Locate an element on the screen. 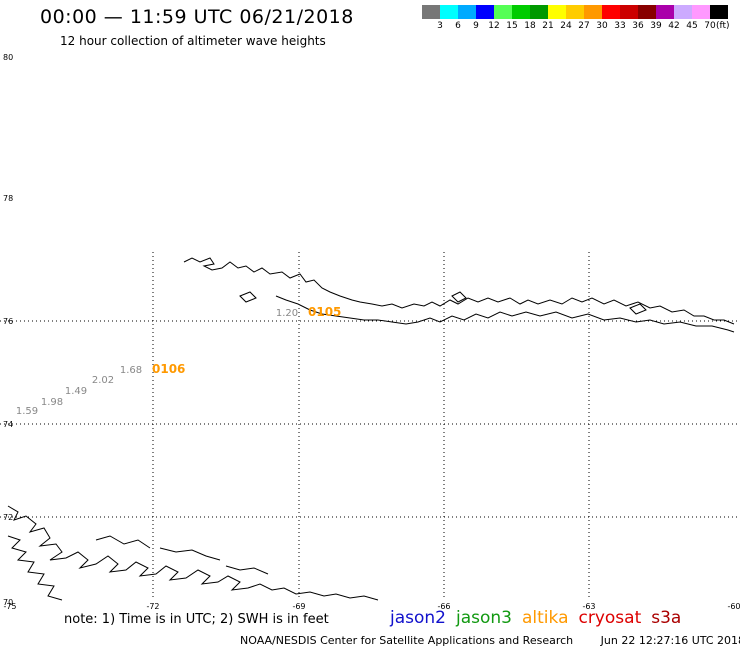 The height and width of the screenshot is (650, 740). wave-height-label: 1.59 is located at coordinates (27, 411).